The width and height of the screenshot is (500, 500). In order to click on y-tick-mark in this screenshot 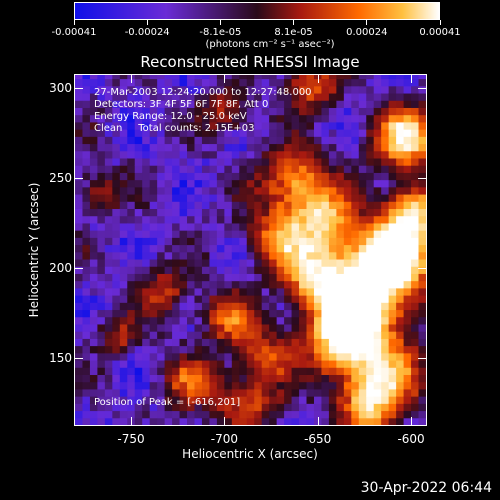, I will do `click(422, 269)`.